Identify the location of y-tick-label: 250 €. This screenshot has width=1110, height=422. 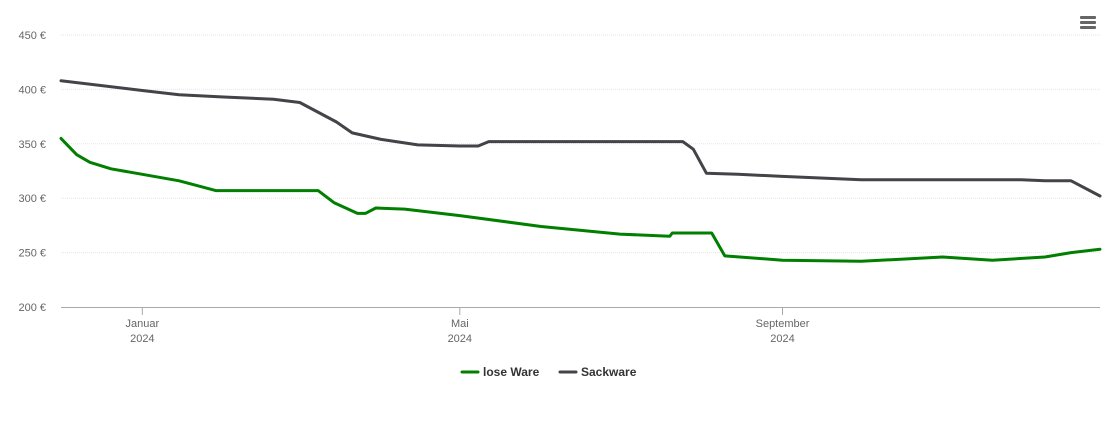
(32, 254).